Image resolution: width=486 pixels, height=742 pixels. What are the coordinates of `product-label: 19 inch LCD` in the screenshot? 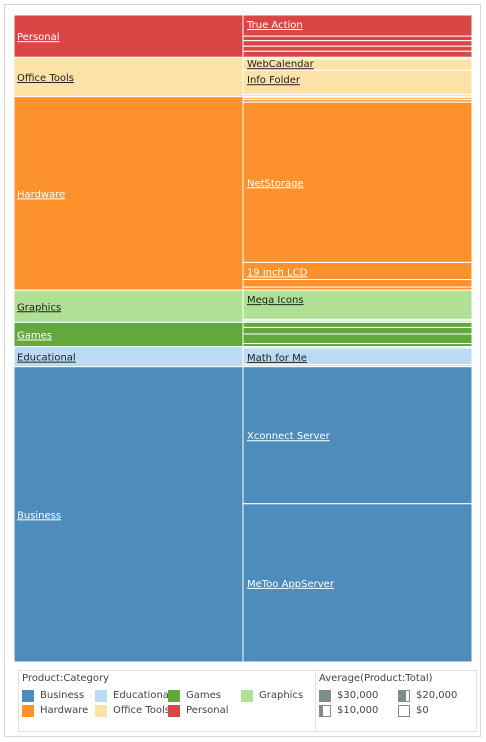 It's located at (277, 272).